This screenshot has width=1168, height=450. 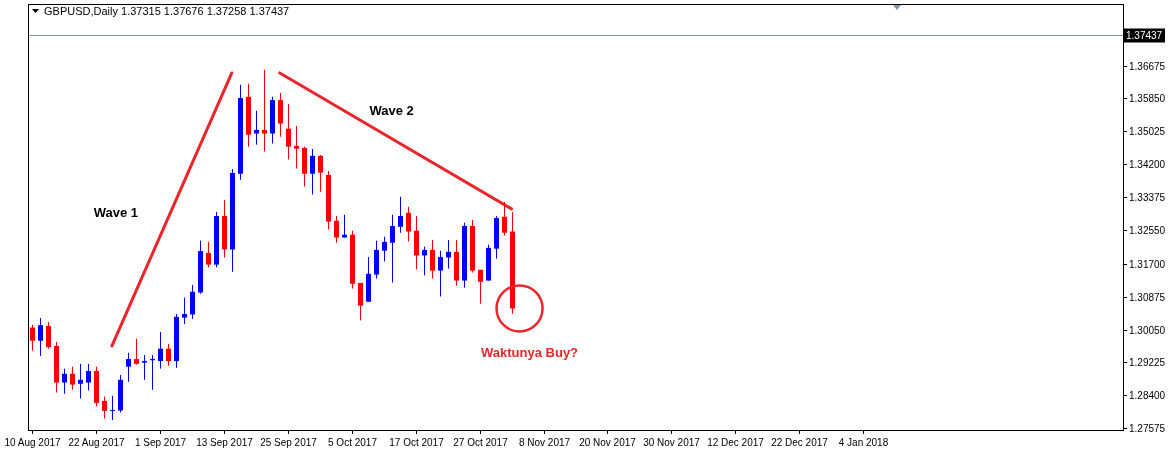 I want to click on annotation: Waktunya Buy?, so click(x=530, y=352).